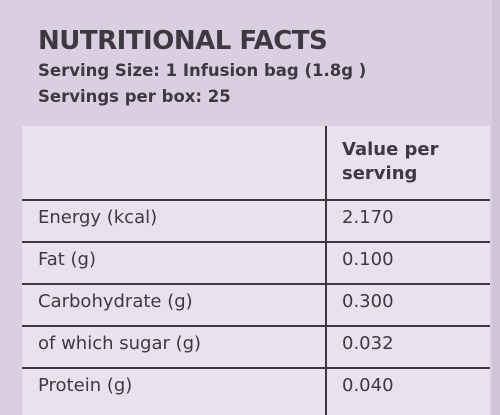 The image size is (500, 415). I want to click on table-row-energy: Energy (kcal) 2.170, so click(256, 217).